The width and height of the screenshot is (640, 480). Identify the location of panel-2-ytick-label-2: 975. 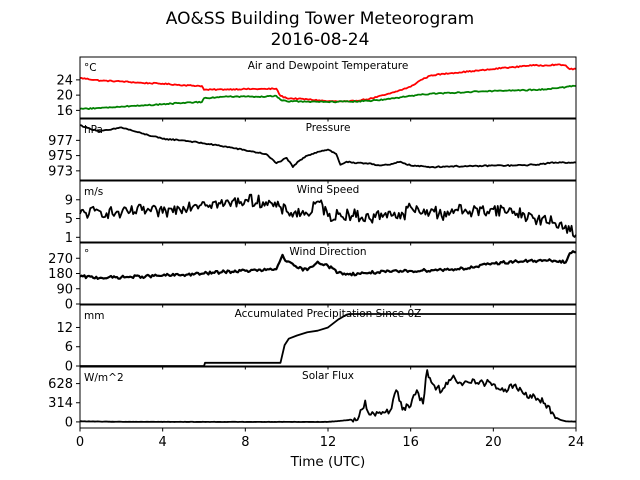
(60, 156).